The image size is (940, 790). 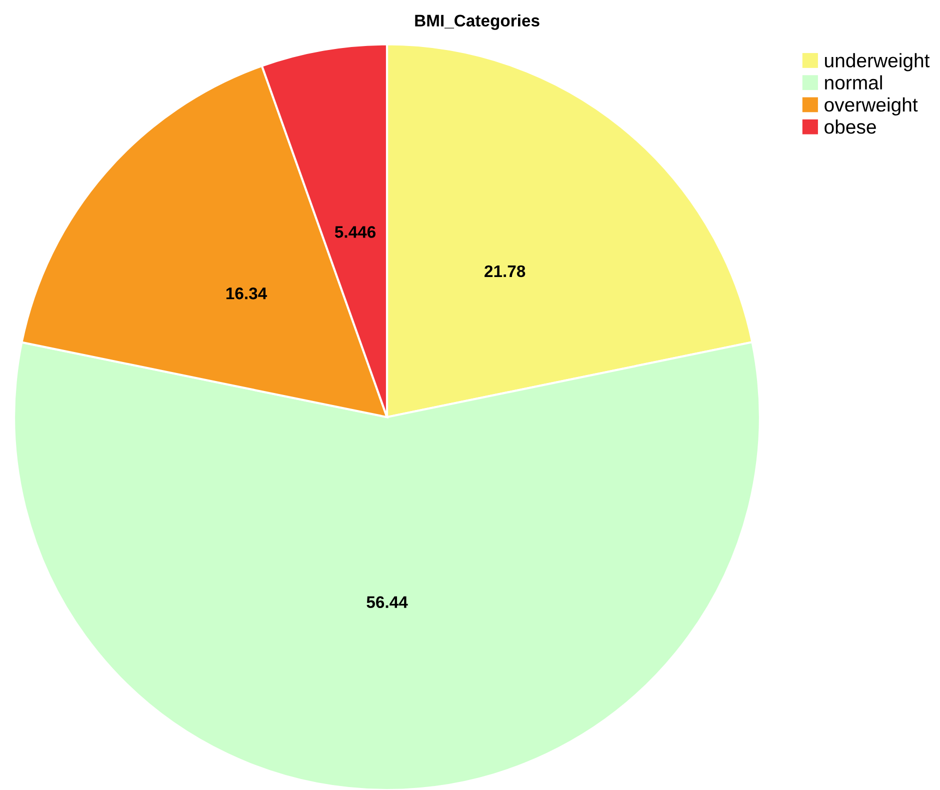 I want to click on data-label: 21.78, so click(x=505, y=271).